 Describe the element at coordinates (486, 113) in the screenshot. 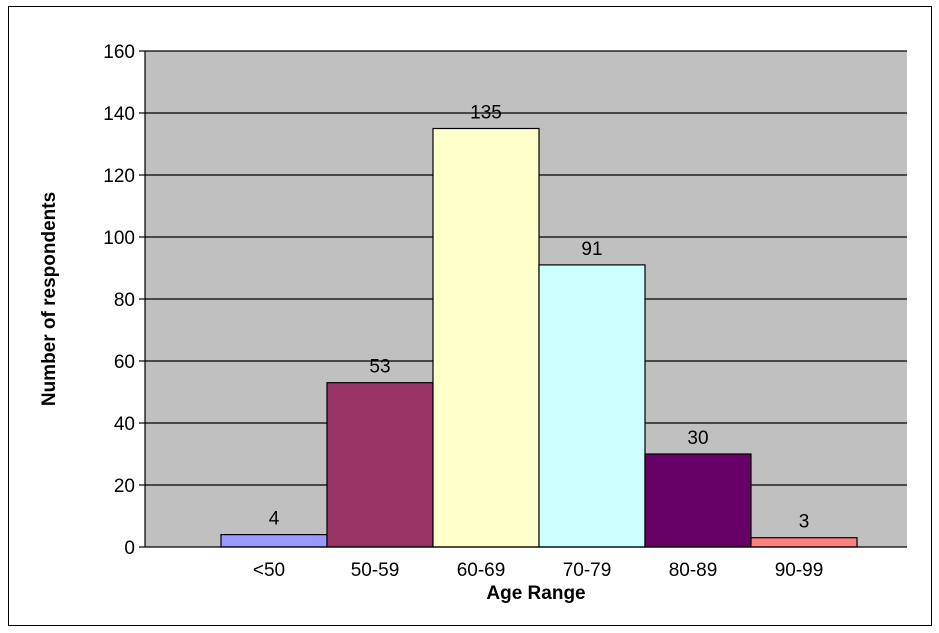

I see `data-label: 135` at that location.